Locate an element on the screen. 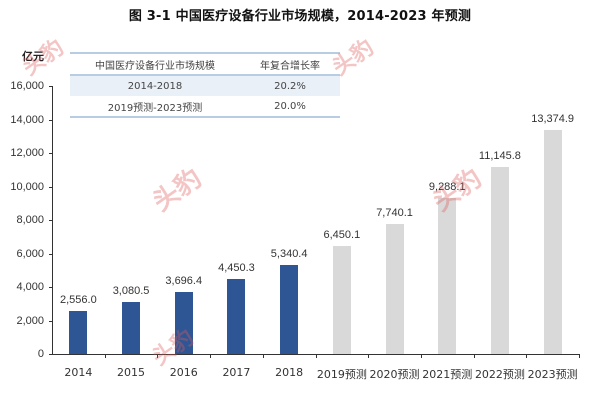 The height and width of the screenshot is (400, 600). x-tick-label: 2017 is located at coordinates (236, 372).